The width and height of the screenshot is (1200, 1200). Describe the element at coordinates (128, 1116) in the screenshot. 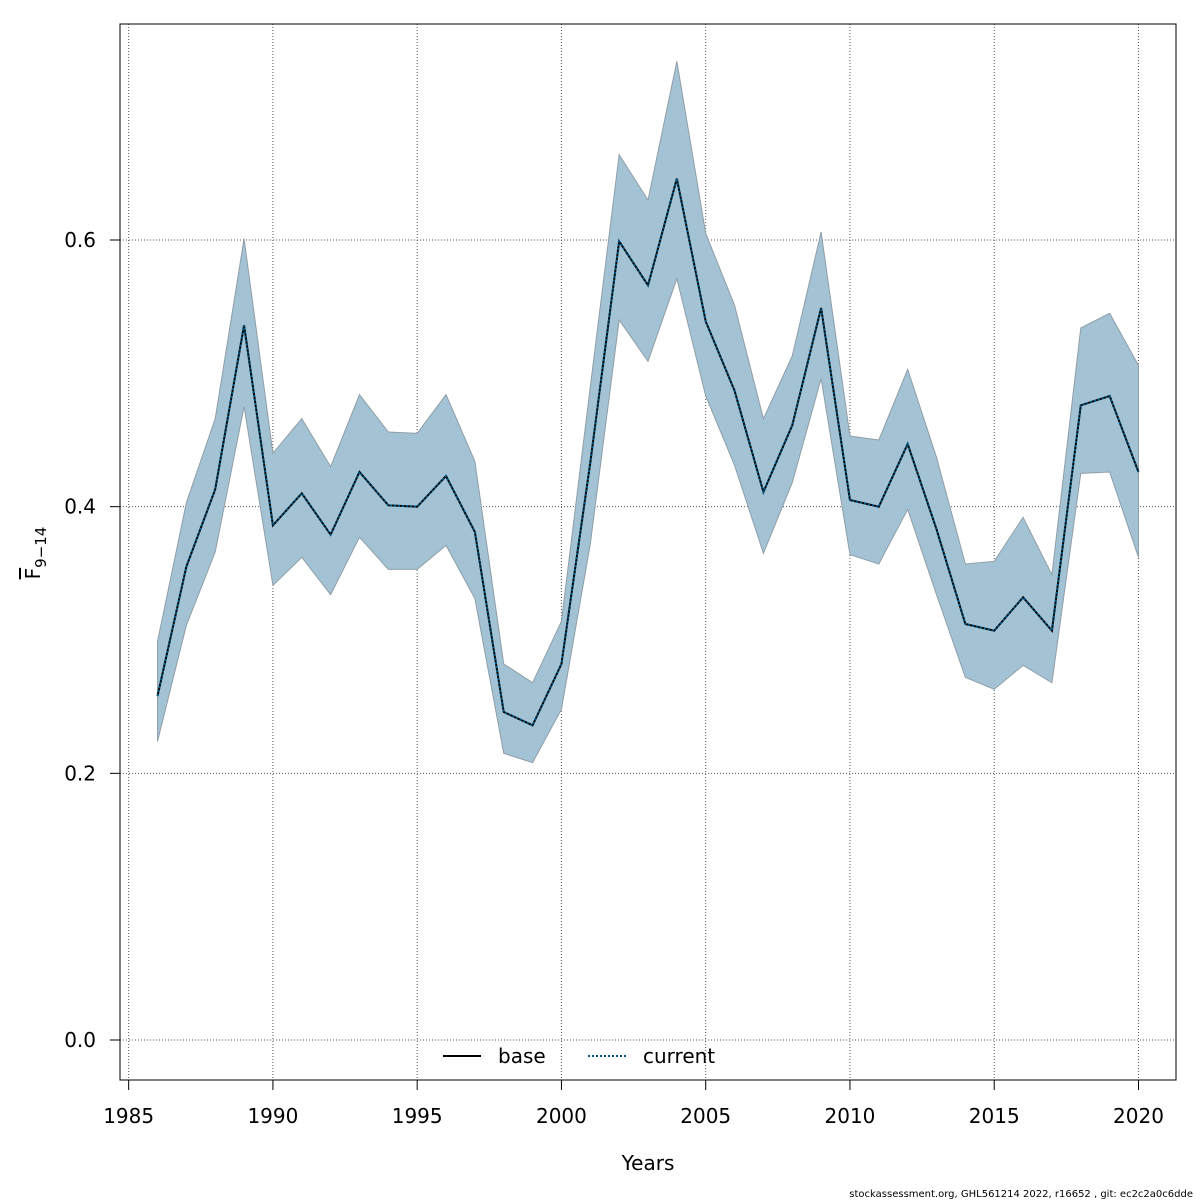

I see `x-tick-label-1985: 1985` at that location.